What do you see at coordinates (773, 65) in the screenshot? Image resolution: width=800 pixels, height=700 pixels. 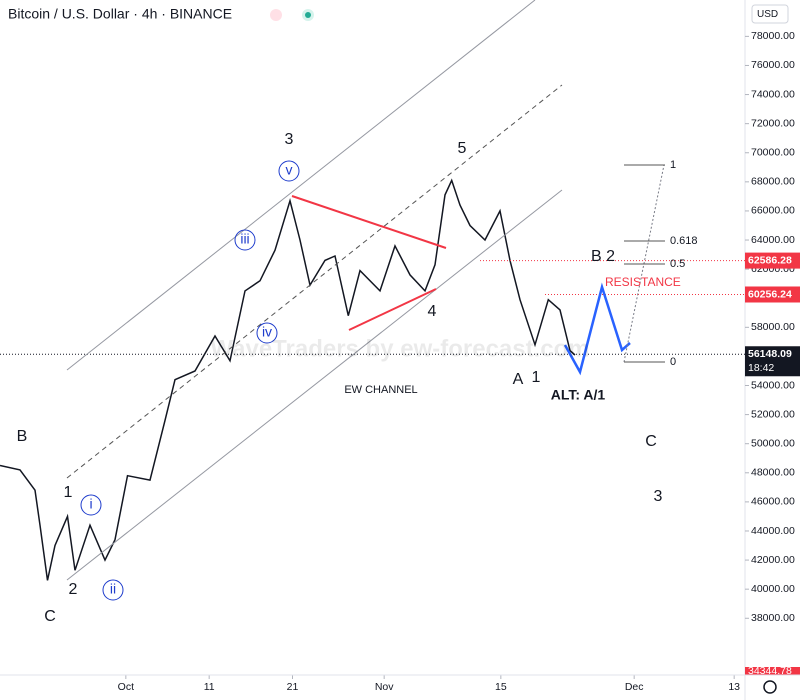 I see `y-tick-label: 76000.00` at bounding box center [773, 65].